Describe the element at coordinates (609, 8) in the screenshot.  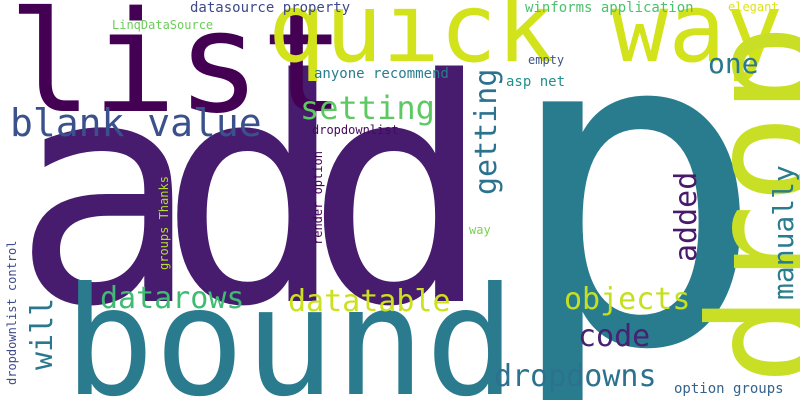
I see `word-winforms-application: winforms application` at that location.